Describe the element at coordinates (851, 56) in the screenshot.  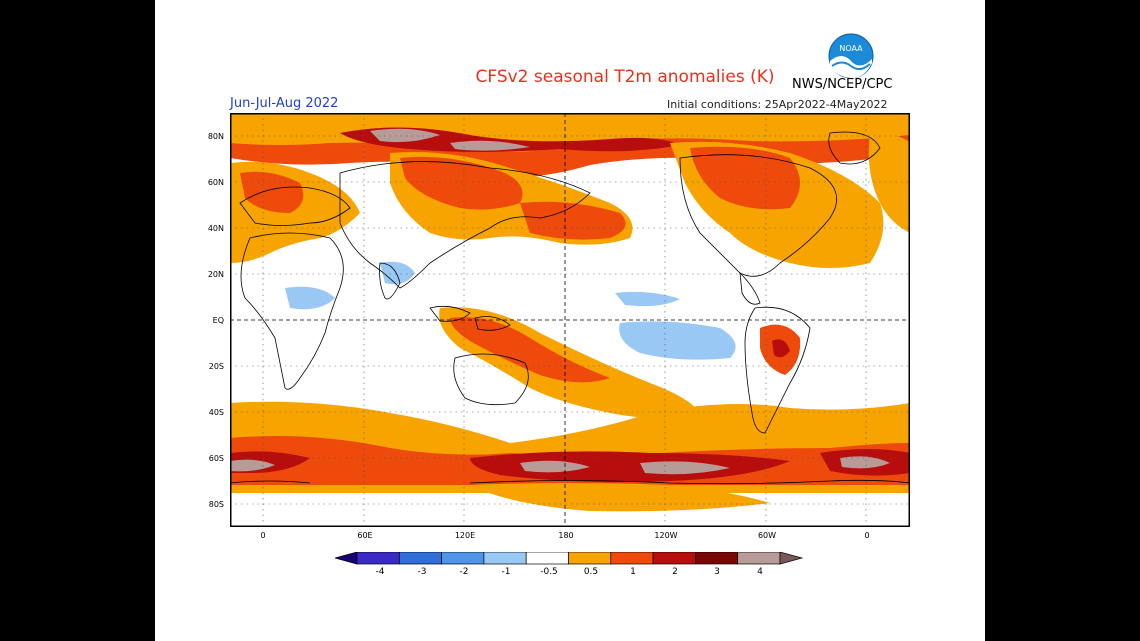
I see `noaa-logo: NOAA` at that location.